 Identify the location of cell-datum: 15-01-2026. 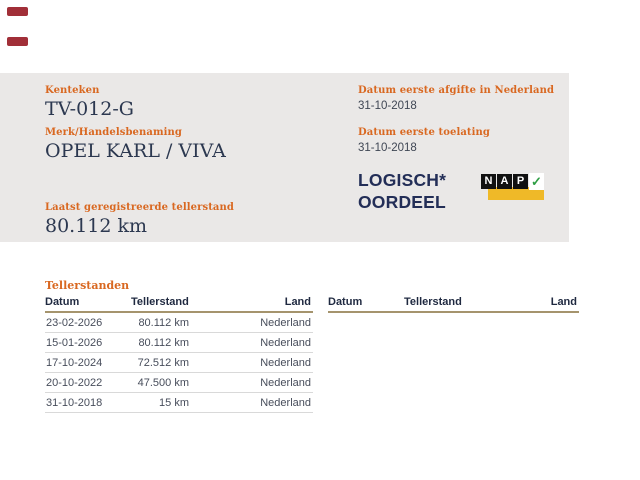
(88, 342).